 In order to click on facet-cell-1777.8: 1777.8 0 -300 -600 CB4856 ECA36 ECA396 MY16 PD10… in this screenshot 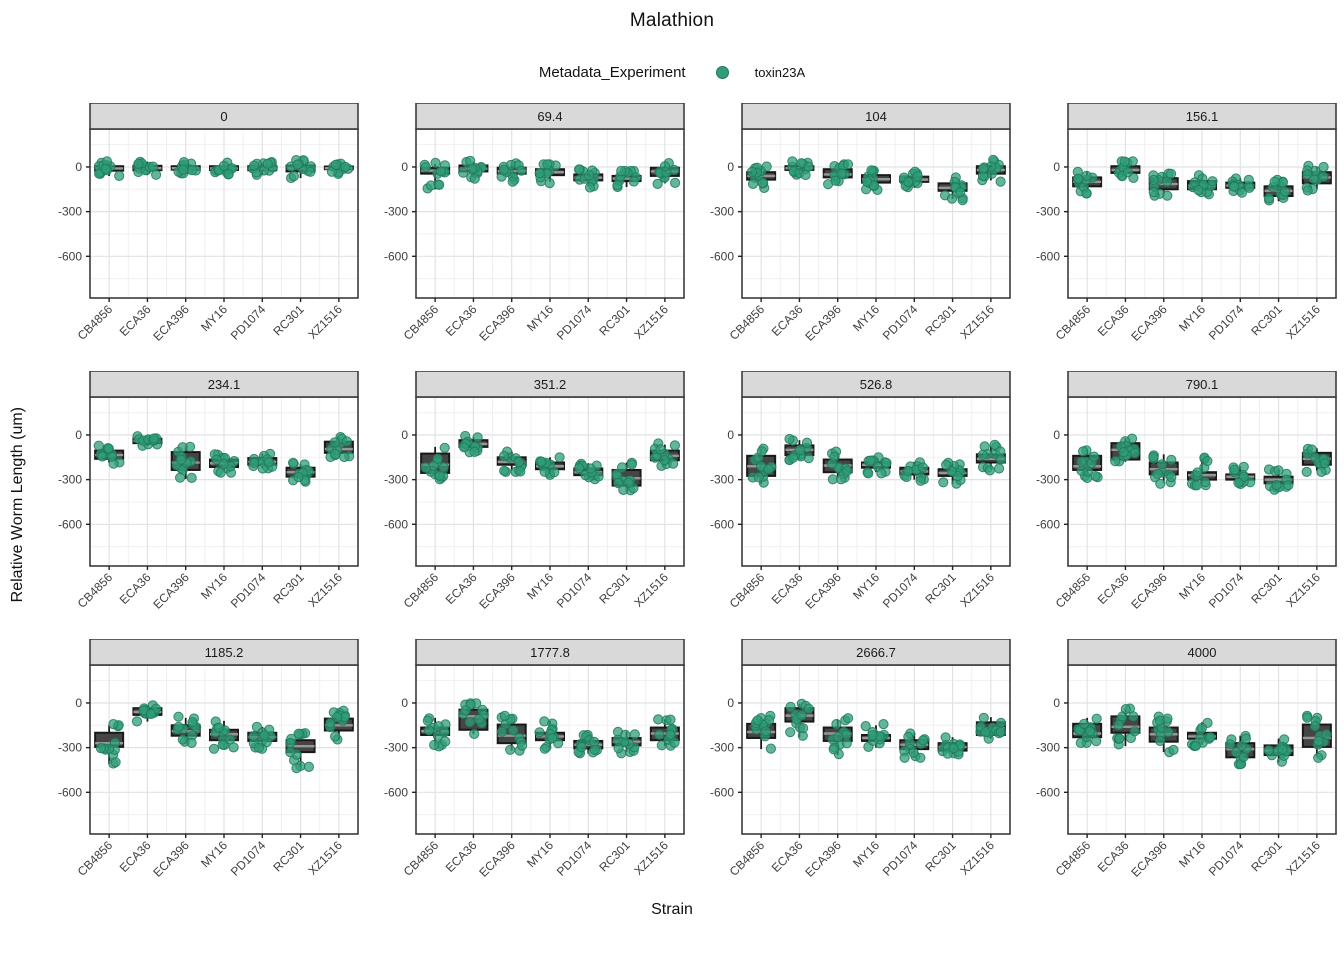, I will do `click(525, 772)`.